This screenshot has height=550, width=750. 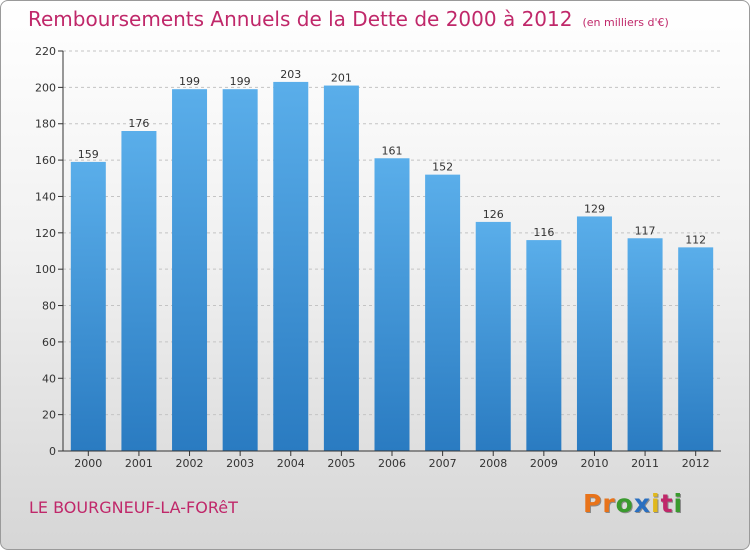 What do you see at coordinates (593, 503) in the screenshot?
I see `logo-letter: P` at bounding box center [593, 503].